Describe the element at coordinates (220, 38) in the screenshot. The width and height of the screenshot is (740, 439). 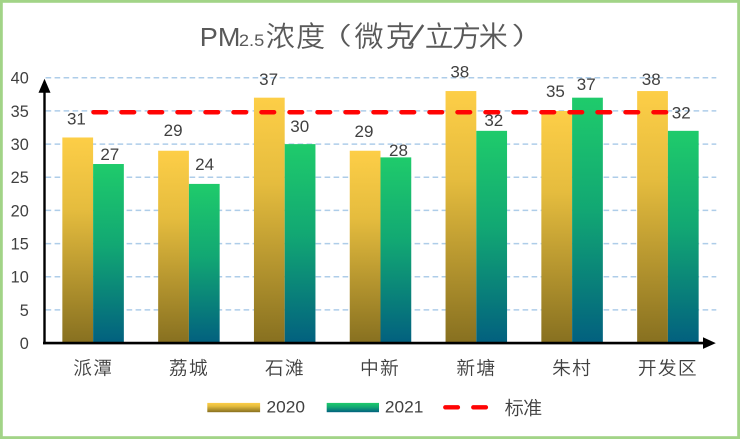
I see `svg-text: PM` at that location.